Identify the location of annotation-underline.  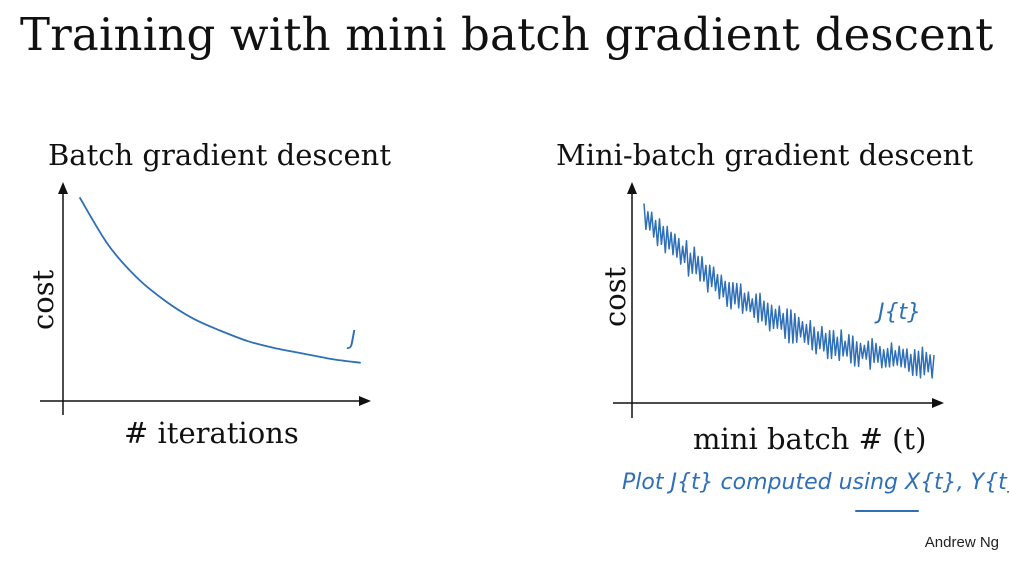
(887, 511).